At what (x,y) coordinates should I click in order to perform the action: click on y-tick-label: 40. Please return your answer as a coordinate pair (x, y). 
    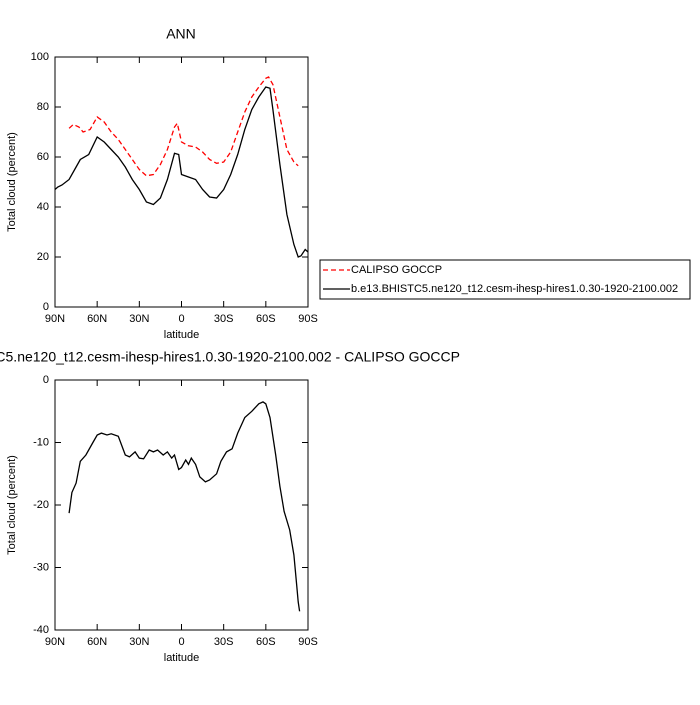
    Looking at the image, I should click on (43, 207).